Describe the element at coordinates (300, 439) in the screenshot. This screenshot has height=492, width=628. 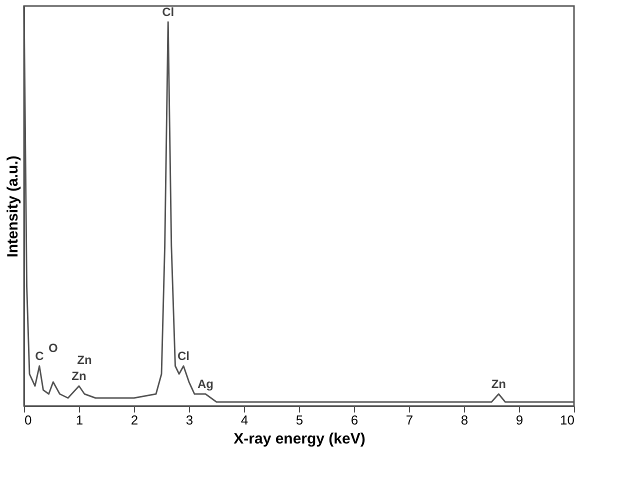
I see `x-axis-title: X-ray energy (keV)` at that location.